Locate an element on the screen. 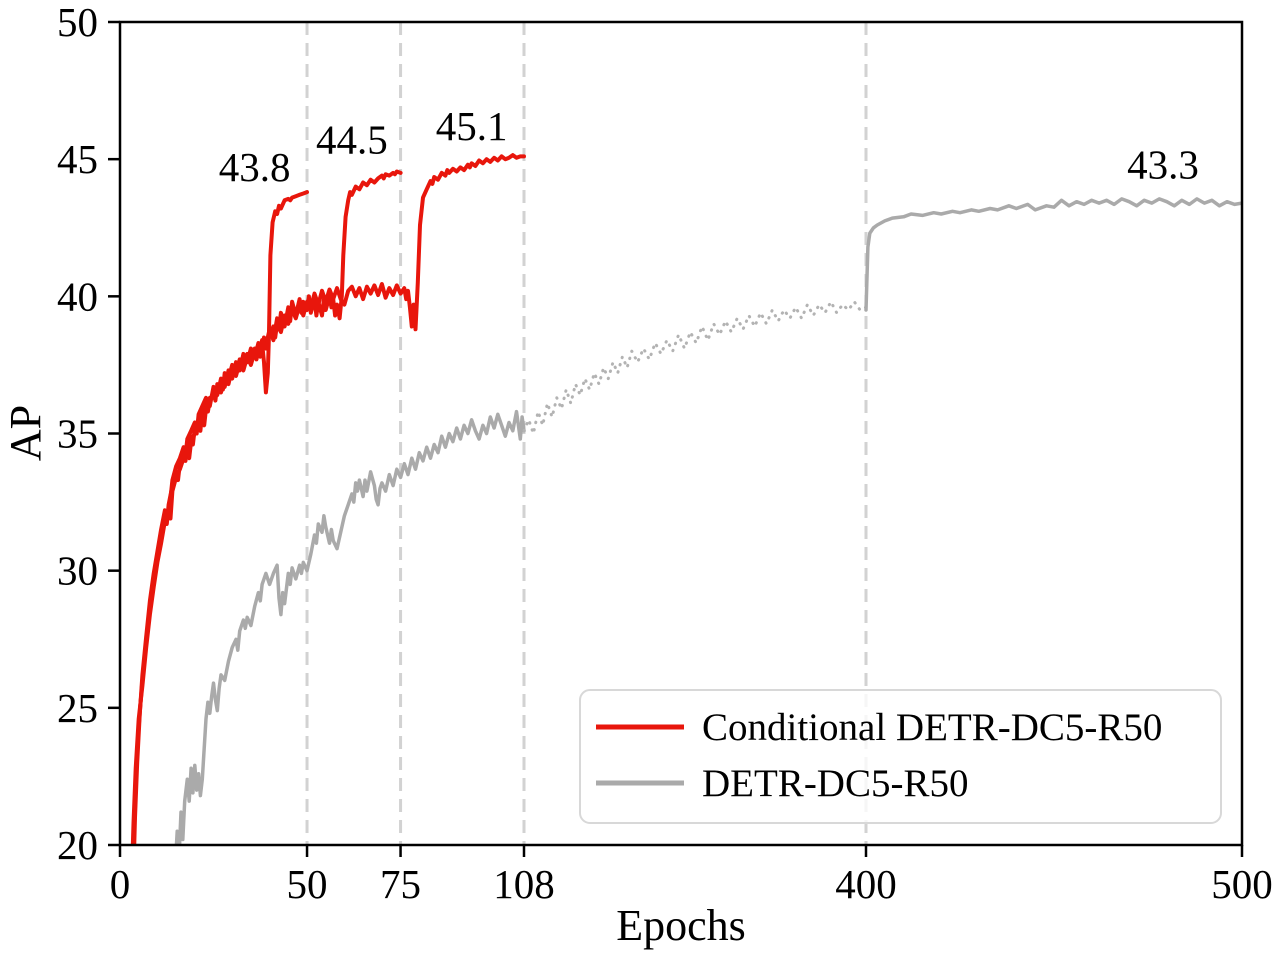 This screenshot has width=1280, height=960. x-tick-label-400: 400 is located at coordinates (866, 884).